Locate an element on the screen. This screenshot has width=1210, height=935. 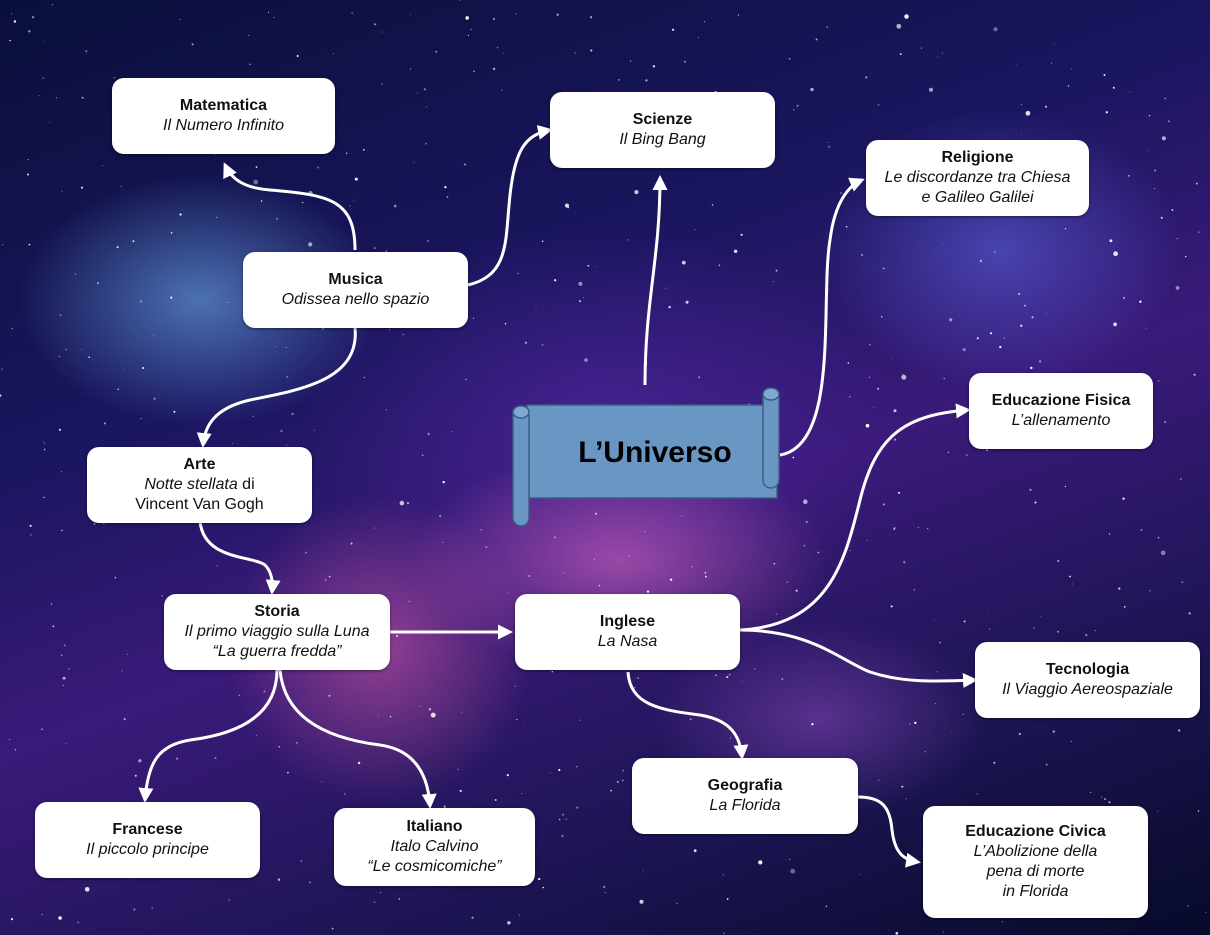
node-subtitle: in Florida is located at coordinates (1035, 891).